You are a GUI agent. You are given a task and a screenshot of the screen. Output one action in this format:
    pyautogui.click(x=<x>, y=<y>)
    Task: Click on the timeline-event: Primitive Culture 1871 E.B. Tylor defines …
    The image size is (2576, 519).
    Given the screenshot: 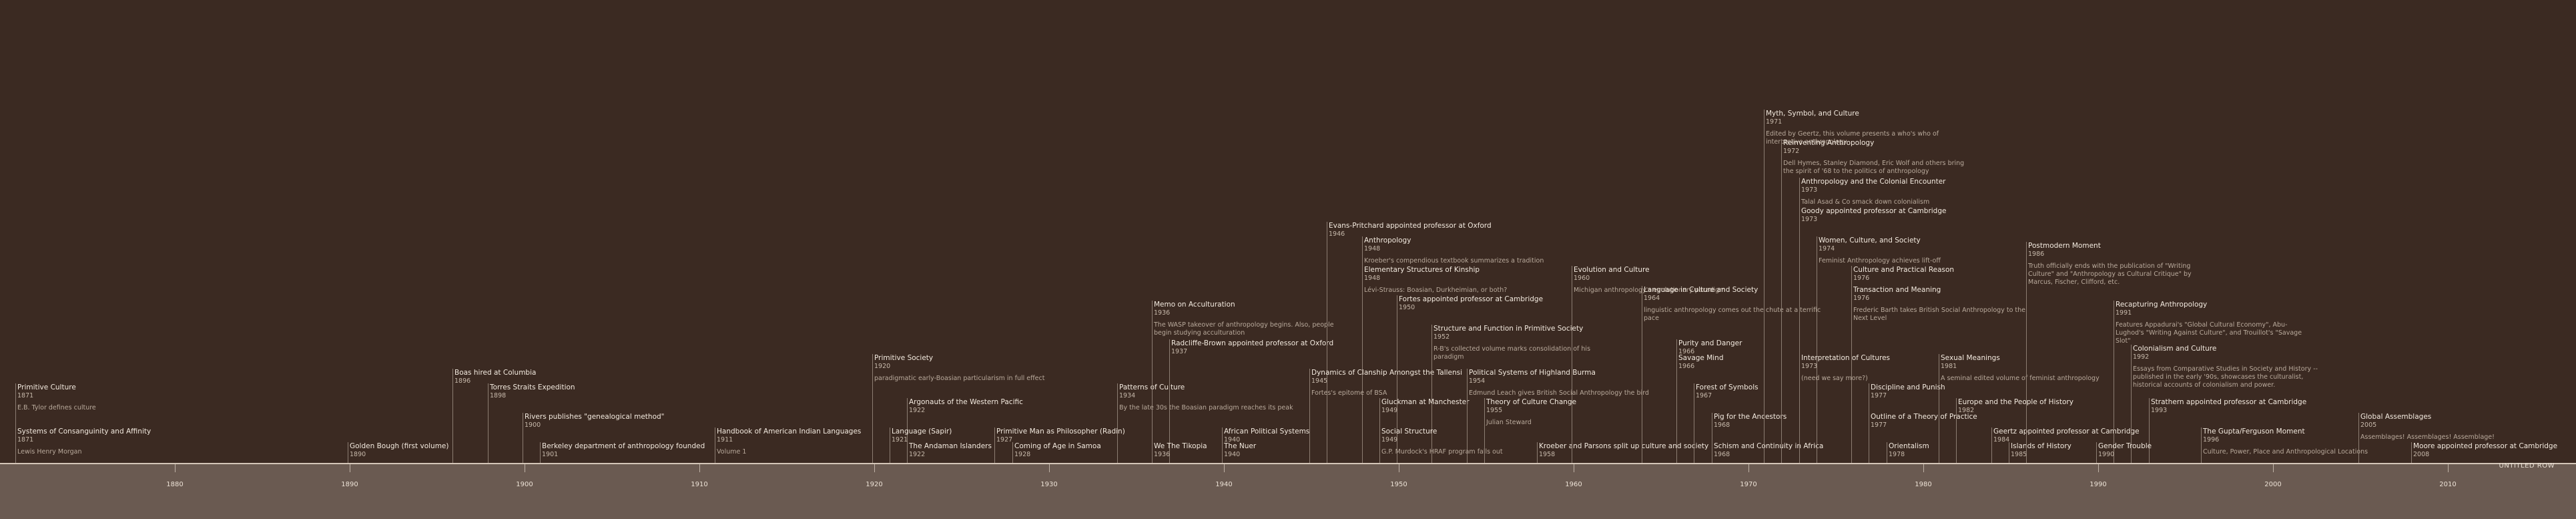 What is the action you would take?
    pyautogui.click(x=110, y=397)
    